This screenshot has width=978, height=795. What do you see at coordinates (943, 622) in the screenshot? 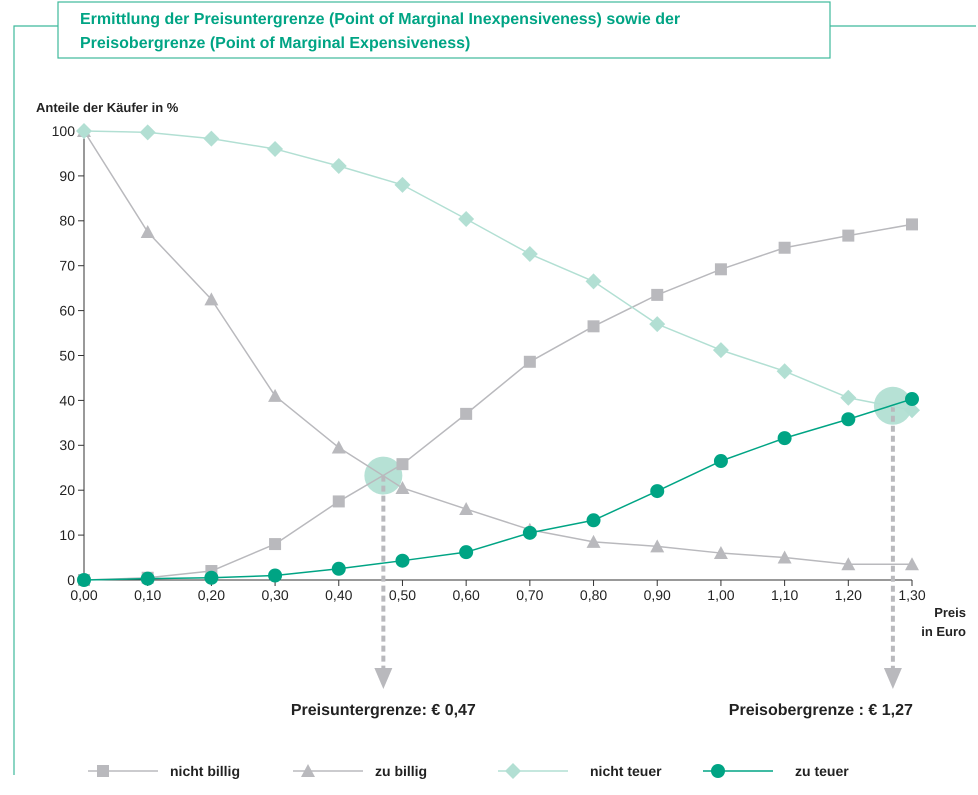
I see `x-axis-title: Preis in Euro` at bounding box center [943, 622].